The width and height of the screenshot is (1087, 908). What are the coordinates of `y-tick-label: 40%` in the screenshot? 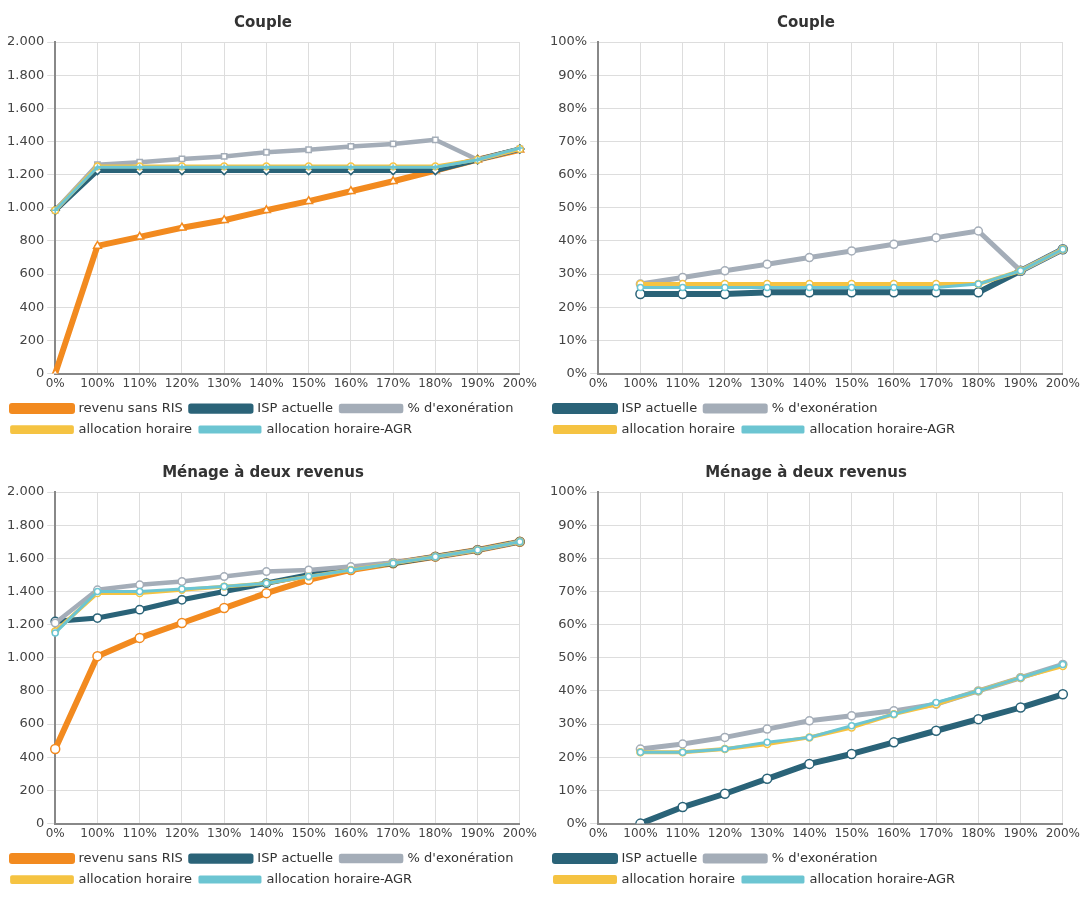 It's located at (573, 240).